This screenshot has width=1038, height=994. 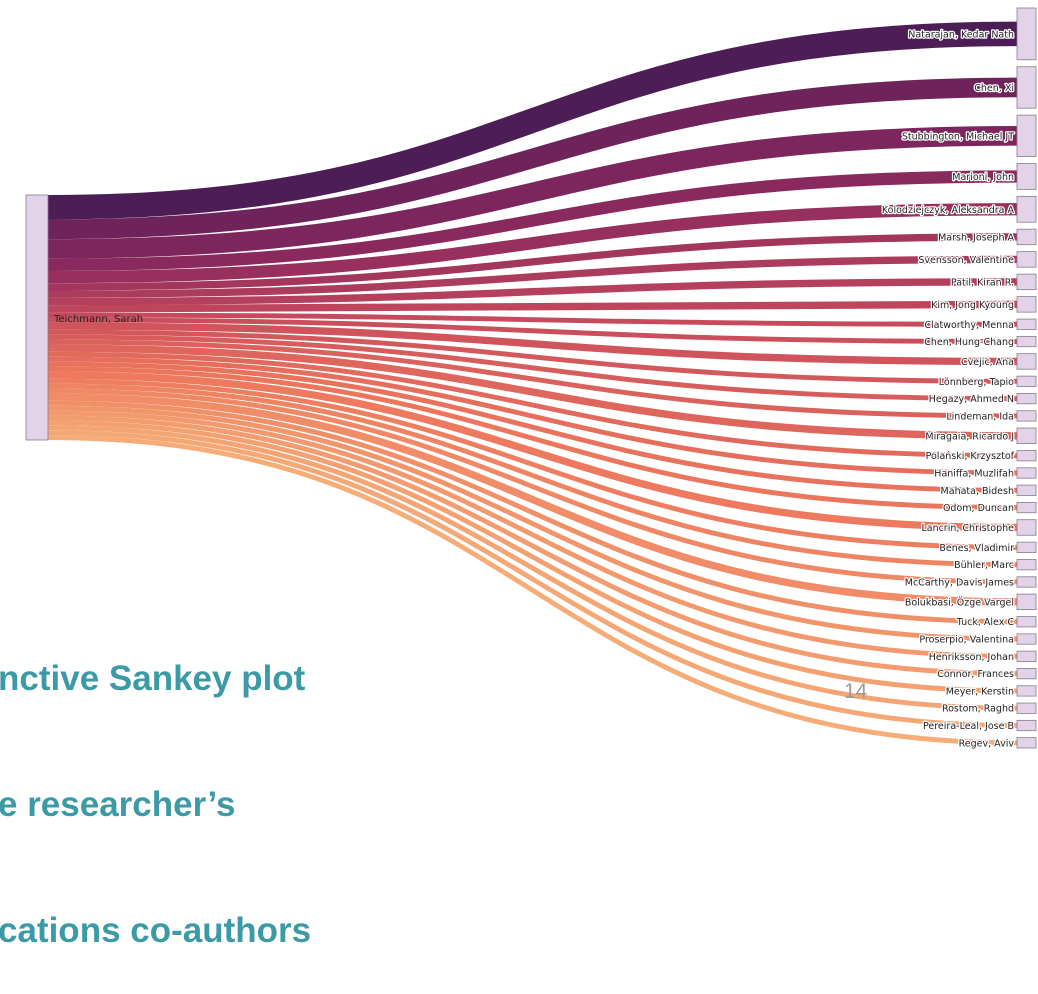 What do you see at coordinates (959, 602) in the screenshot?
I see `target-label: Bolukbasi, Özge Vargel` at bounding box center [959, 602].